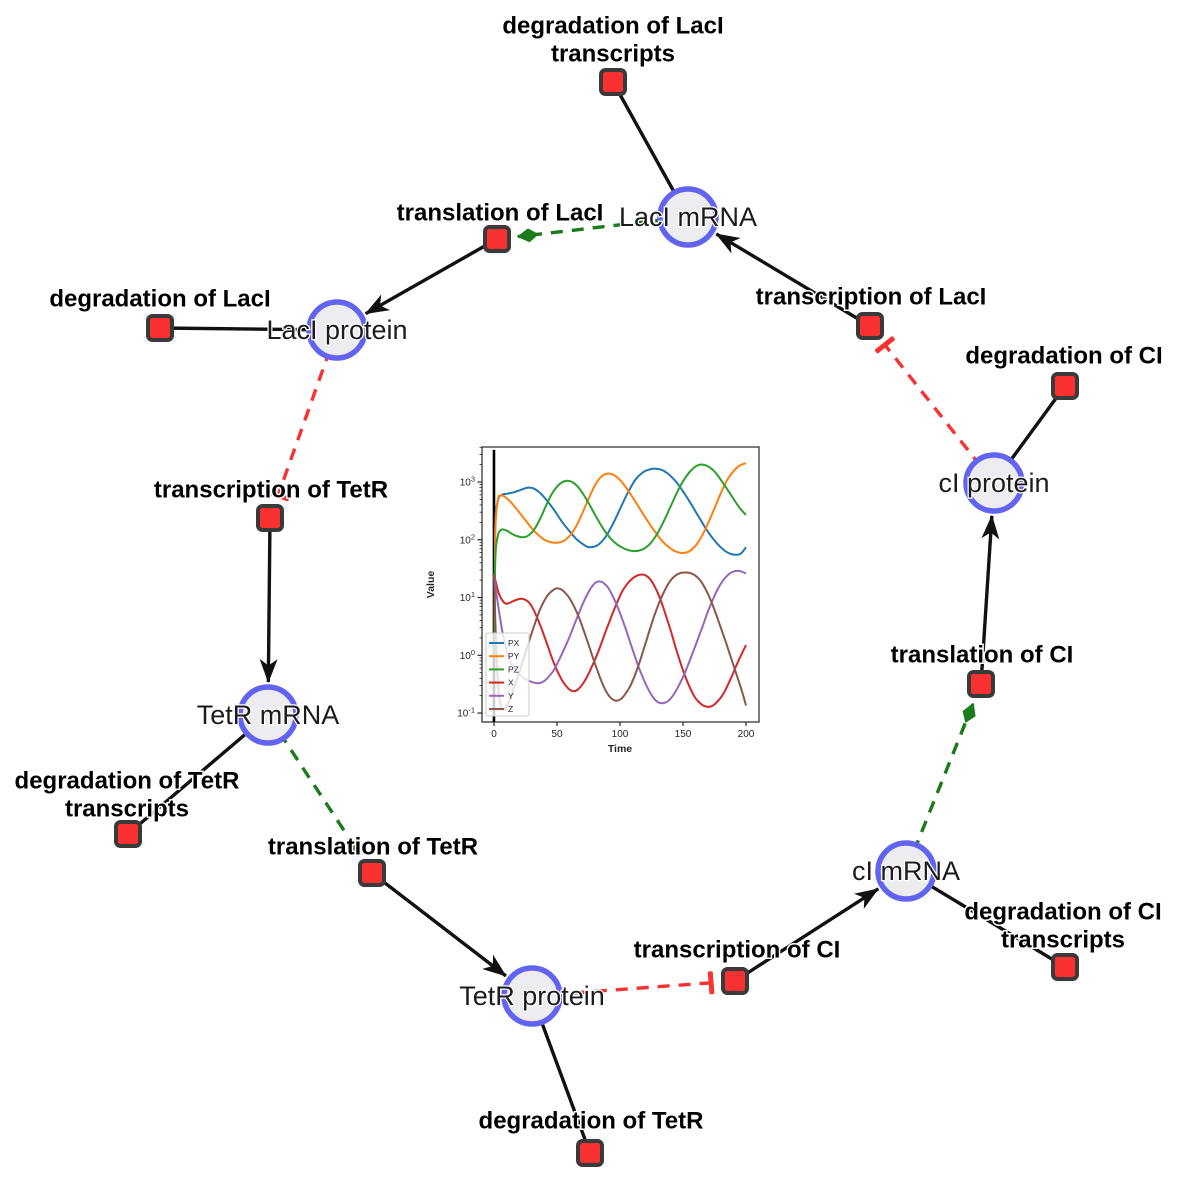  I want to click on chart-legend-label-PX: PX, so click(514, 643).